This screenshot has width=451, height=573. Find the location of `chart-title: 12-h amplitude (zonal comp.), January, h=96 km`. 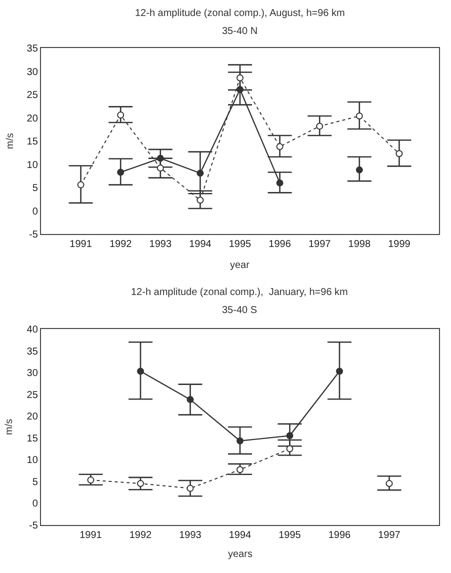

chart-title: 12-h amplitude (zonal comp.), January, h=96 km is located at coordinates (239, 292).